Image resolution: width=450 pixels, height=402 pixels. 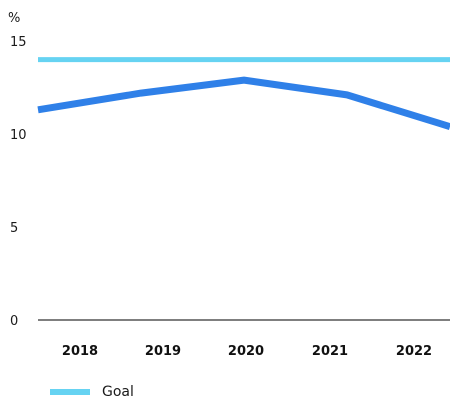 What do you see at coordinates (80, 351) in the screenshot?
I see `x-tick-label-2018: 2018` at bounding box center [80, 351].